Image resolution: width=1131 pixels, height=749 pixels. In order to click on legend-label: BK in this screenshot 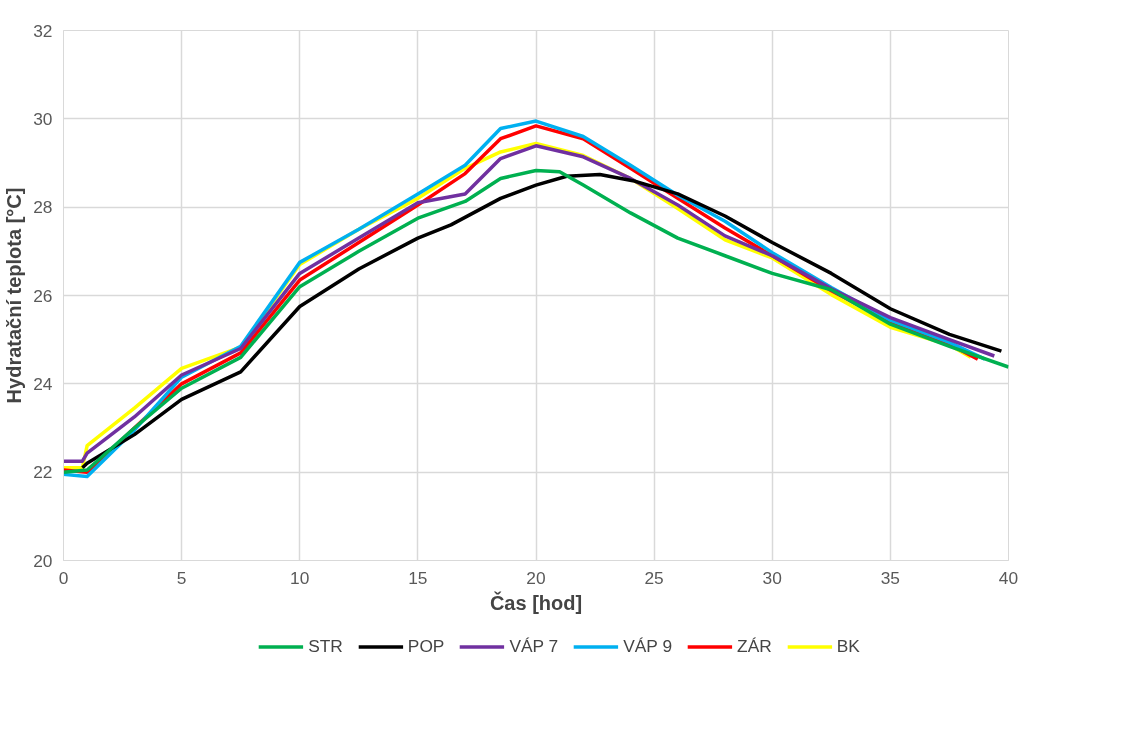, I will do `click(848, 646)`.